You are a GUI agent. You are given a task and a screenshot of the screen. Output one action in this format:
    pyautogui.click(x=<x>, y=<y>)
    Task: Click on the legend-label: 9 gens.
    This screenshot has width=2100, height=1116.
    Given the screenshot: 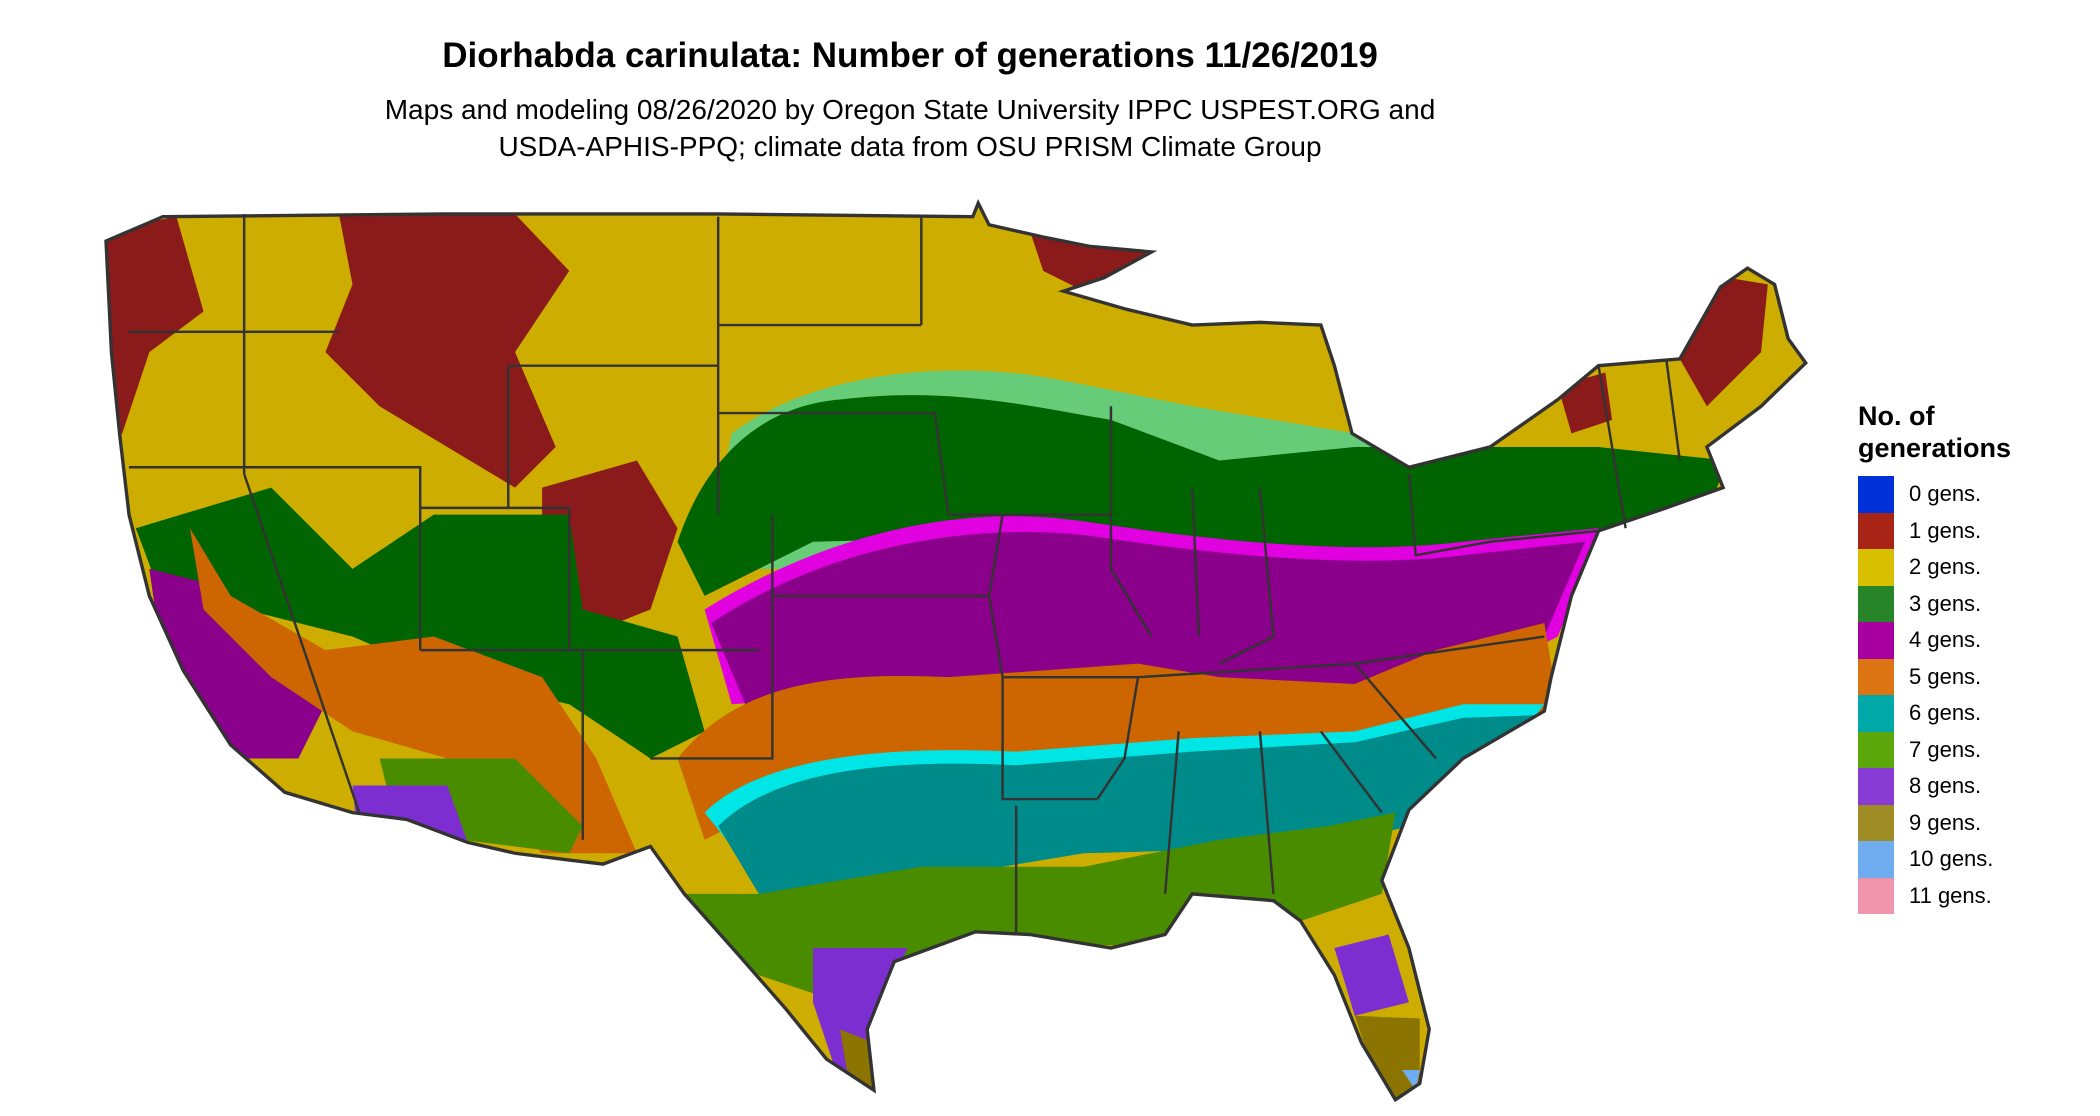 What is the action you would take?
    pyautogui.click(x=1945, y=822)
    